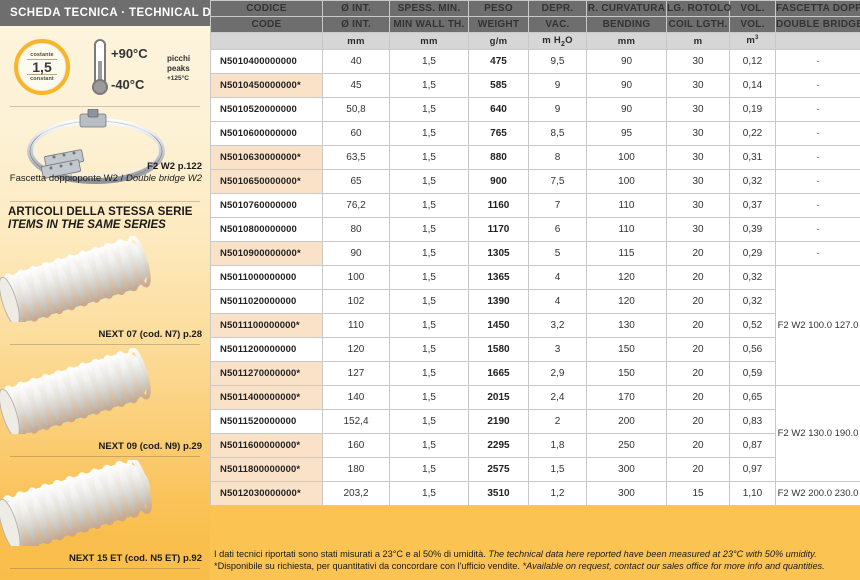 The height and width of the screenshot is (580, 860). What do you see at coordinates (752, 421) in the screenshot?
I see `cell-volume: 0,83` at bounding box center [752, 421].